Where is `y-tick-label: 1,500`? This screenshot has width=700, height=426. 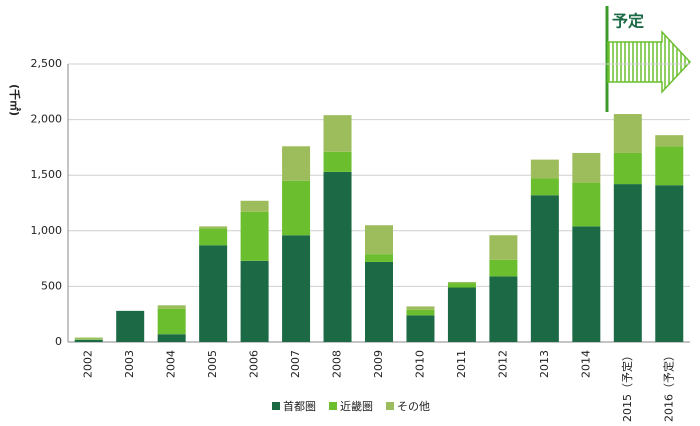
y-tick-label: 1,500 is located at coordinates (47, 174).